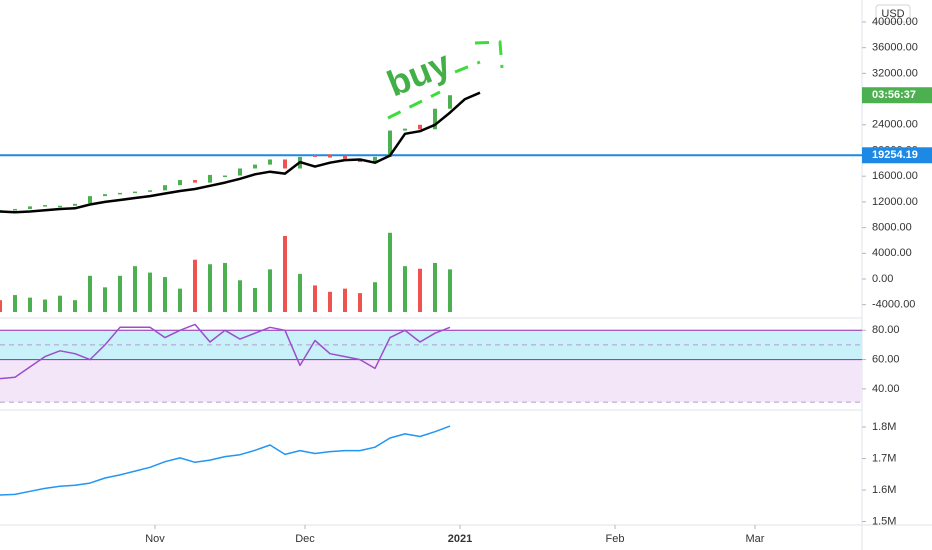 Image resolution: width=932 pixels, height=550 pixels. I want to click on currency: USD, so click(892, 14).